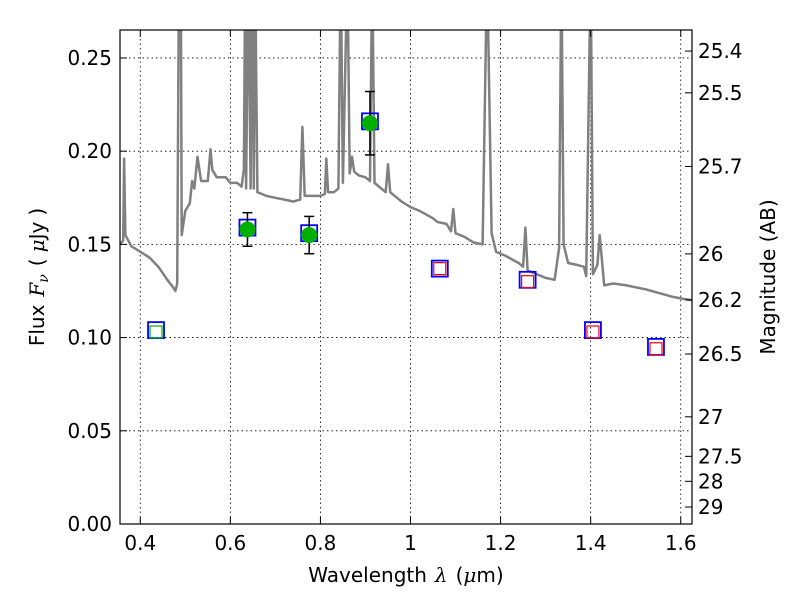 The width and height of the screenshot is (800, 600). I want to click on filter-square-marker, so click(439, 268).